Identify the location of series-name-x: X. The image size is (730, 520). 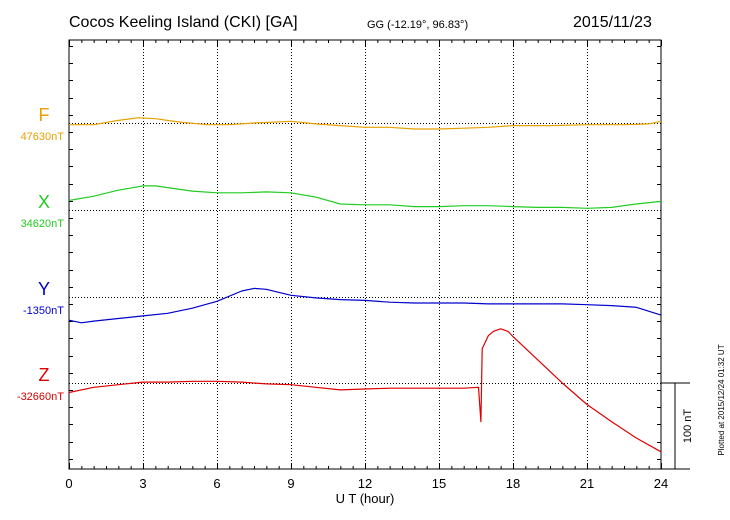
(44, 202).